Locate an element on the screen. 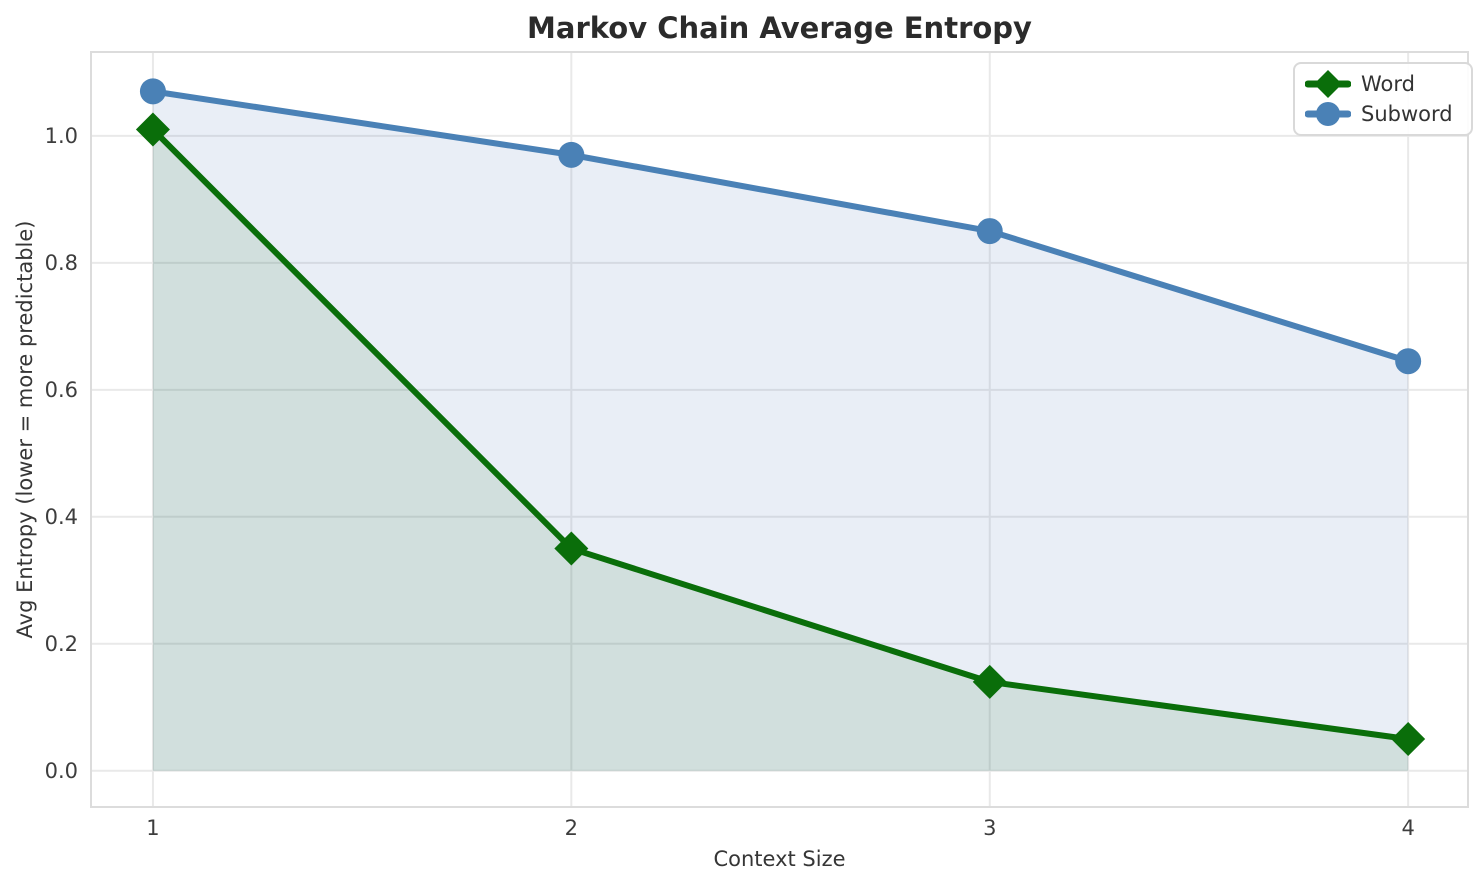 The image size is (1484, 885). legend: Word Subword is located at coordinates (1383, 99).